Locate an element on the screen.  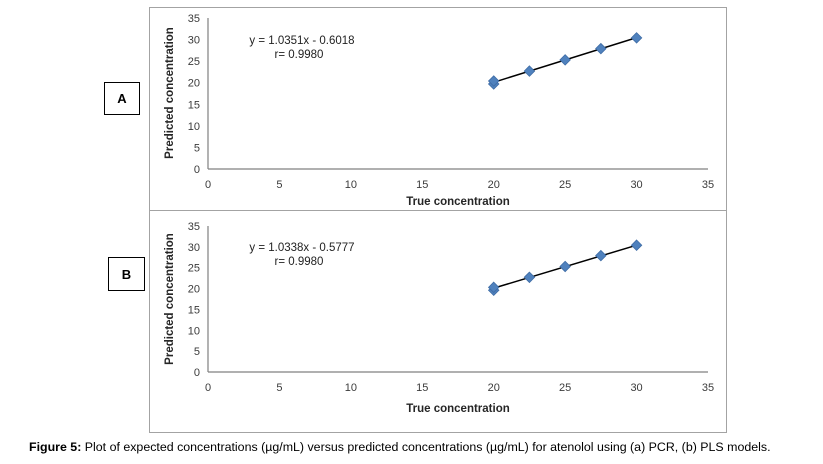
y-axis-title-a: Predicted concentration is located at coordinates (170, 93).